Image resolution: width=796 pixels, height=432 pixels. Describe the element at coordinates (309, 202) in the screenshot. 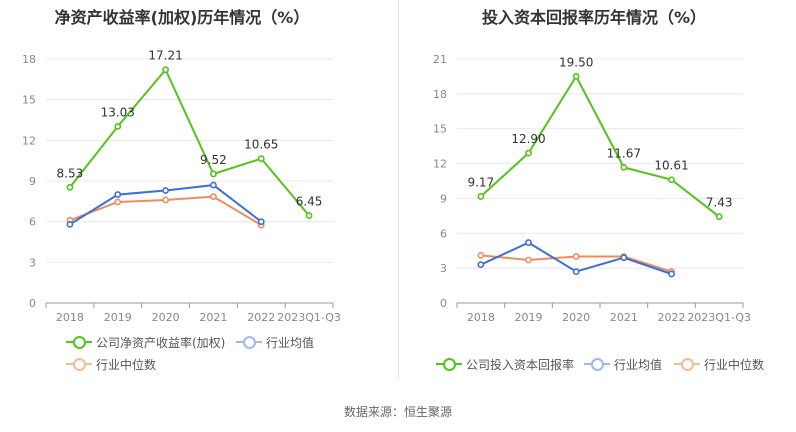

I see `data-label: 6.45` at that location.